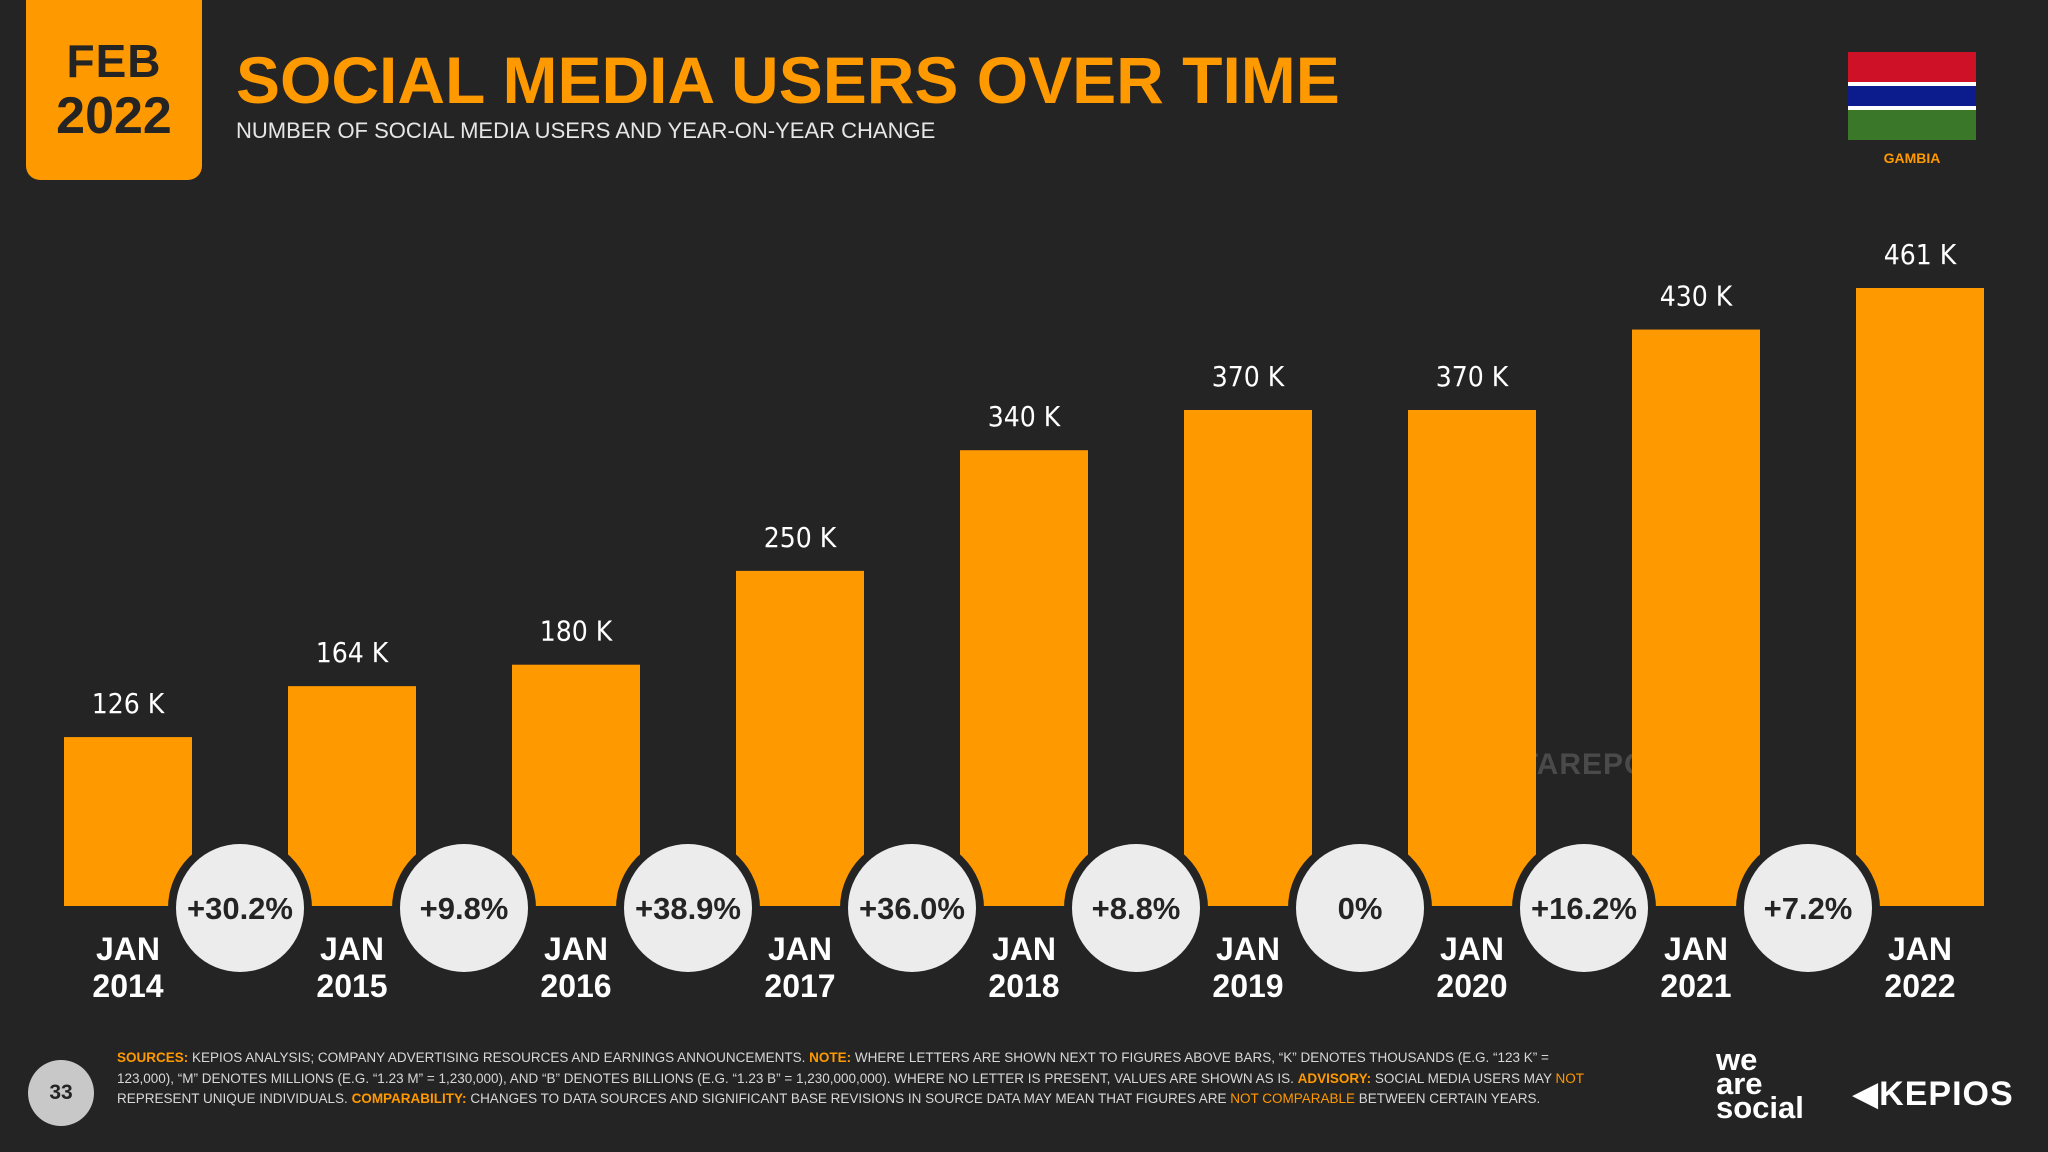 Image resolution: width=2048 pixels, height=1152 pixels. I want to click on was-line-3: social, so click(1760, 1107).